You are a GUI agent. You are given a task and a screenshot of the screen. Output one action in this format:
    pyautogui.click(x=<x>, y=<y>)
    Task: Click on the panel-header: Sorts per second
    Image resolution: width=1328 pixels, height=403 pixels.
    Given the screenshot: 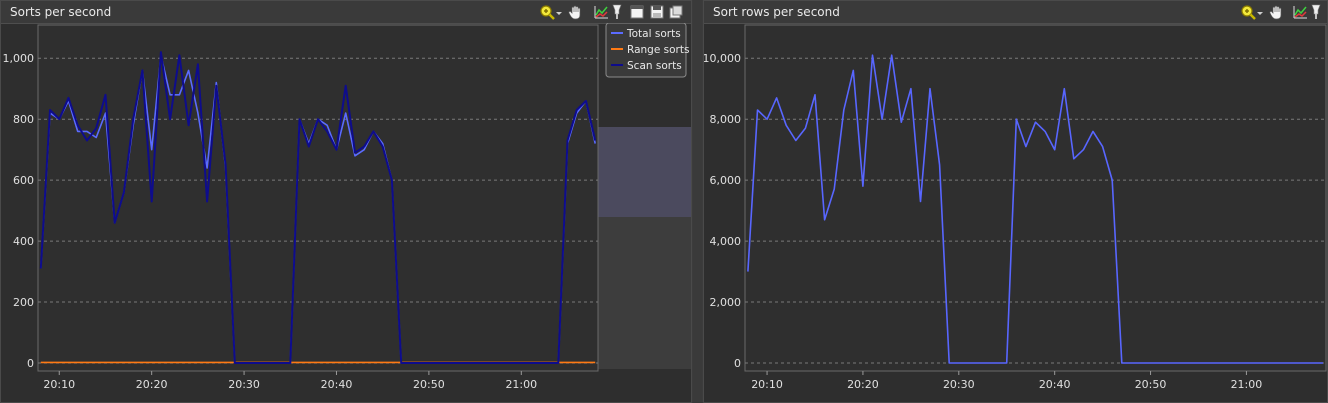 What is the action you would take?
    pyautogui.click(x=346, y=12)
    